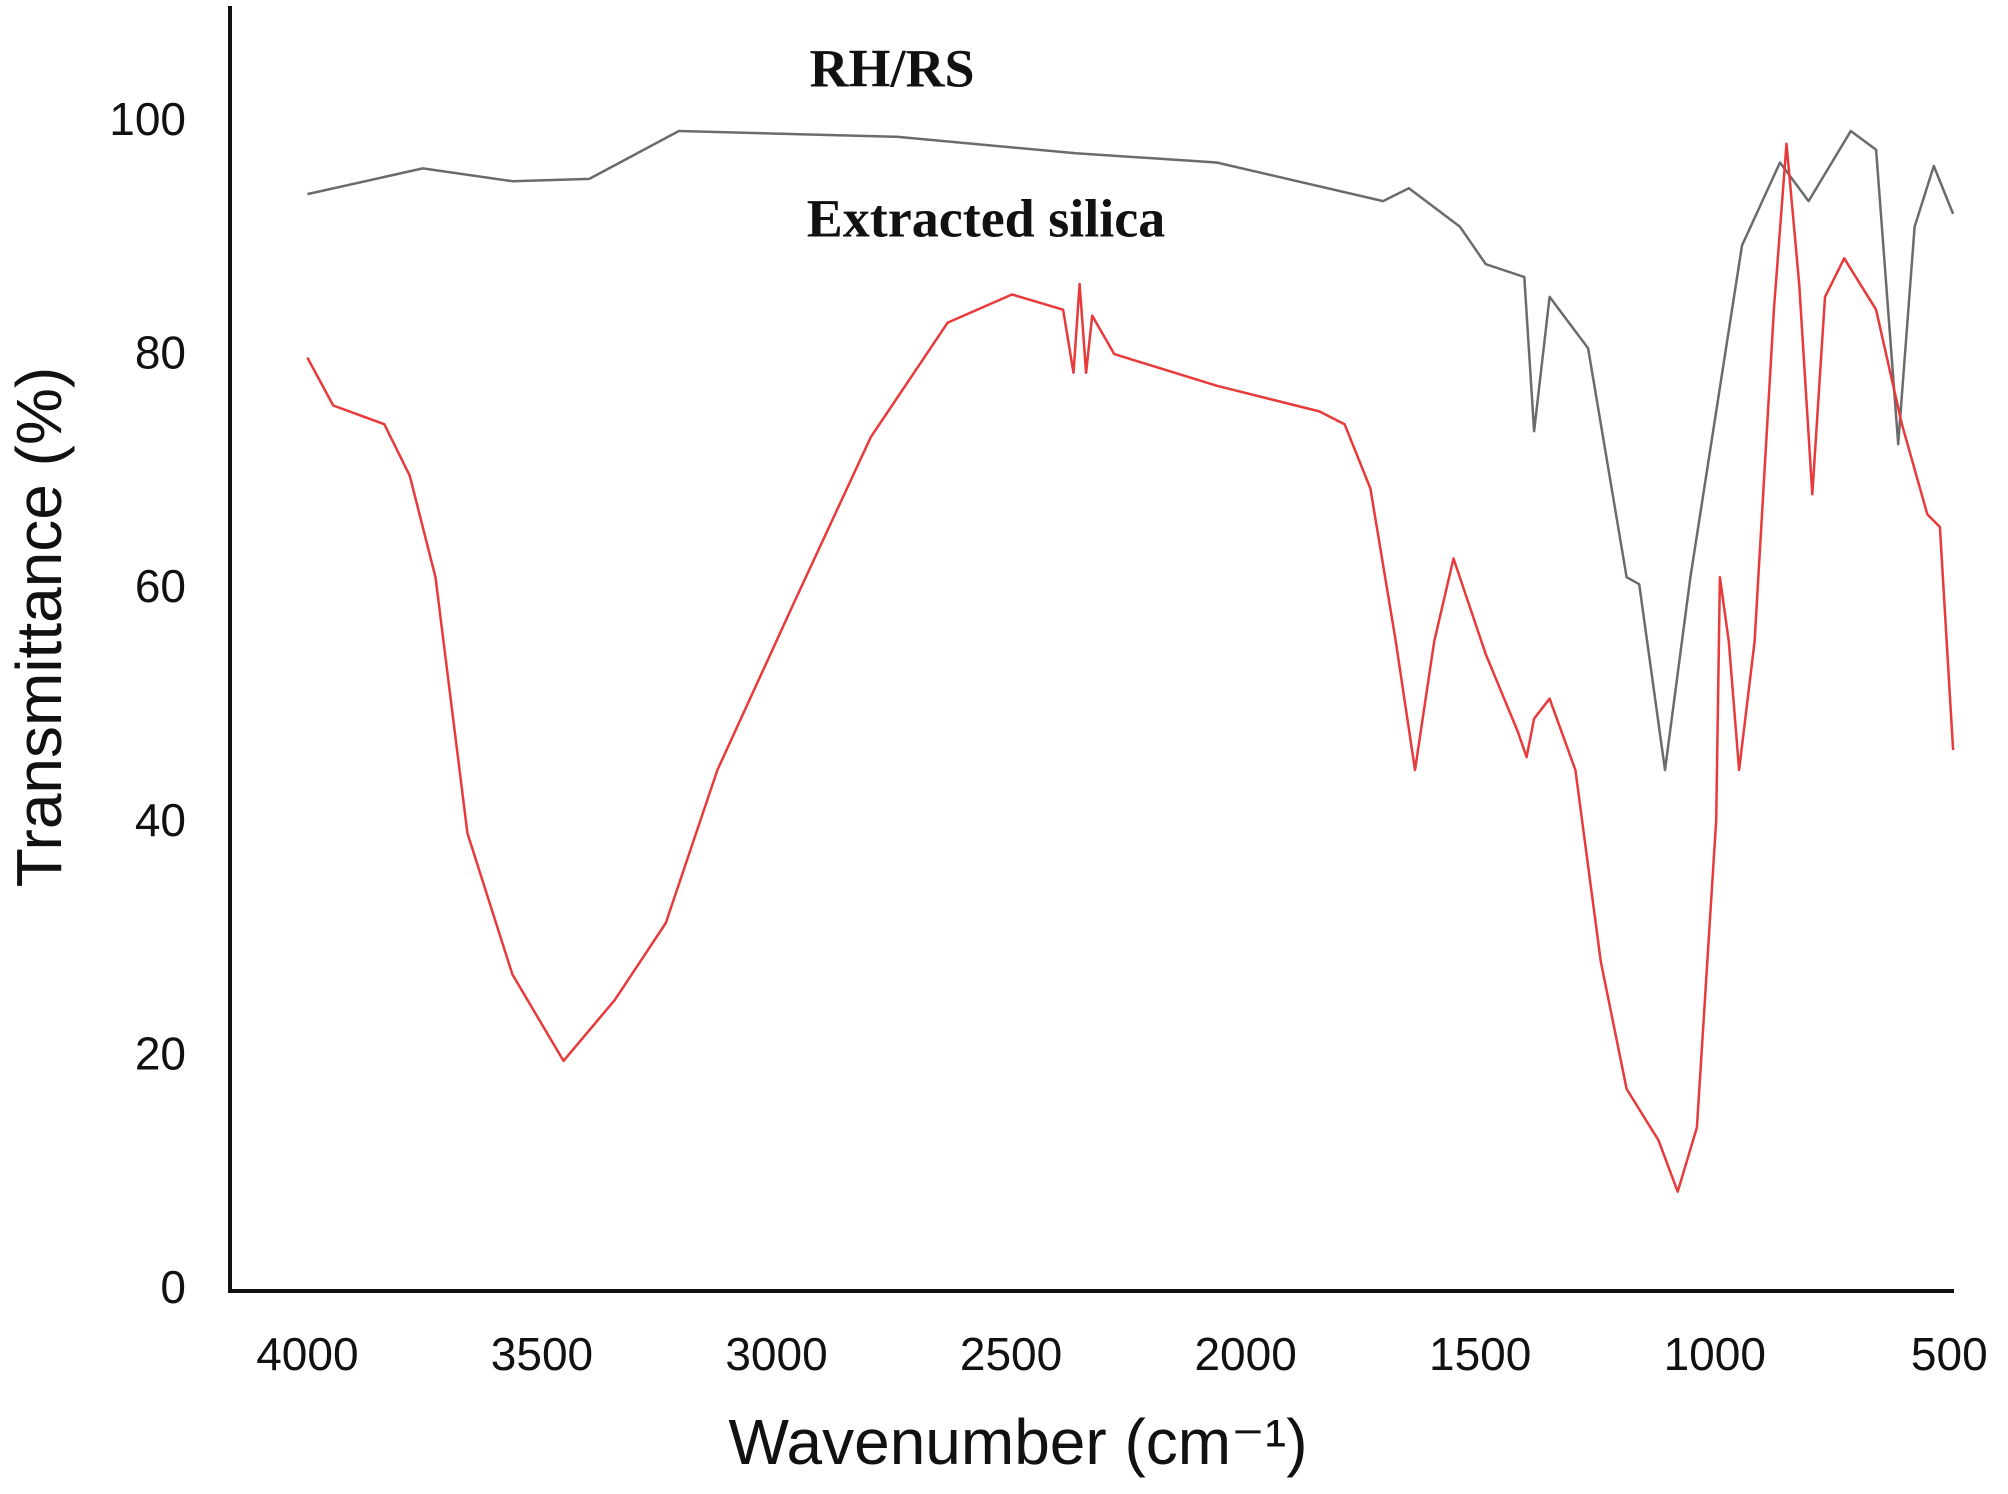 The width and height of the screenshot is (2008, 1494). I want to click on x-tick-label: 4000, so click(307, 1354).